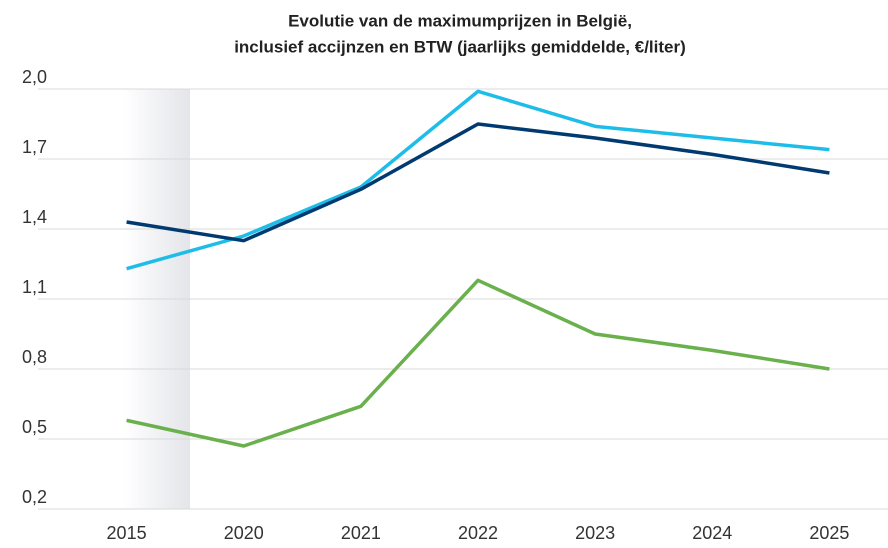 This screenshot has height=548, width=888. Describe the element at coordinates (361, 533) in the screenshot. I see `x-tick-label: 2021` at that location.